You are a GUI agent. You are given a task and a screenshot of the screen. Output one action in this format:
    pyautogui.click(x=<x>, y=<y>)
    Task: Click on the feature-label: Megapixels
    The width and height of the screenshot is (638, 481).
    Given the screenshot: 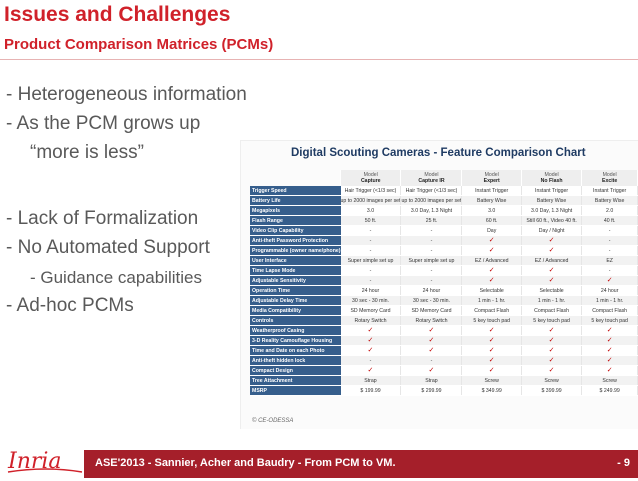 What is the action you would take?
    pyautogui.click(x=295, y=210)
    